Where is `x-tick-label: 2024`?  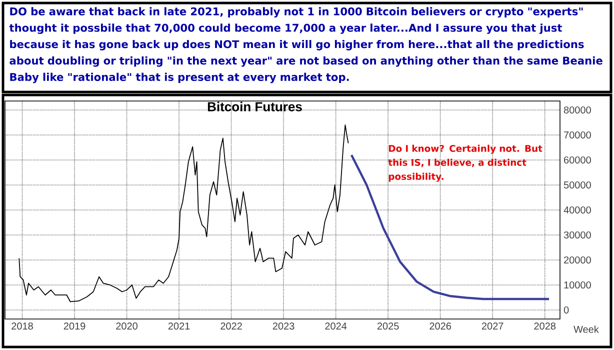 x-tick-label: 2024 is located at coordinates (336, 326).